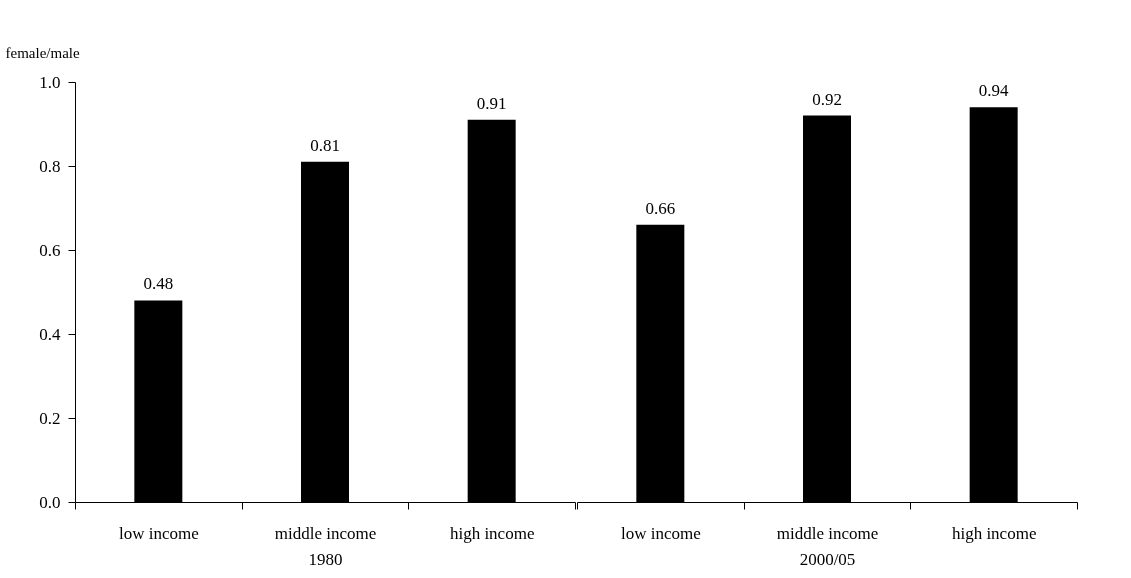 Image resolution: width=1131 pixels, height=578 pixels. What do you see at coordinates (660, 208) in the screenshot?
I see `data-label: 0.66` at bounding box center [660, 208].